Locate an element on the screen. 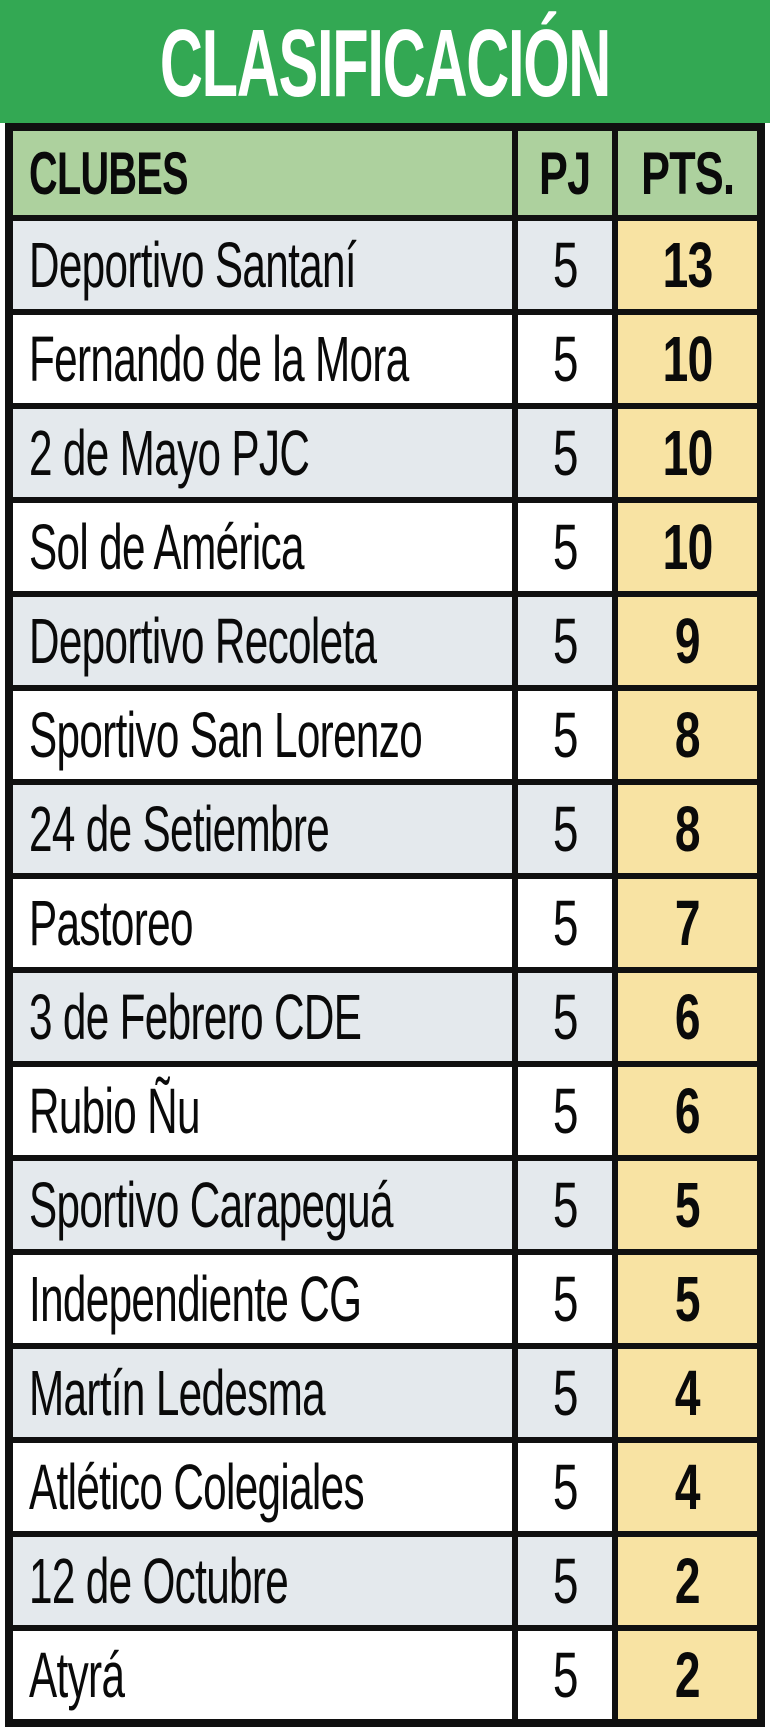  pts-value: 9 is located at coordinates (688, 641).